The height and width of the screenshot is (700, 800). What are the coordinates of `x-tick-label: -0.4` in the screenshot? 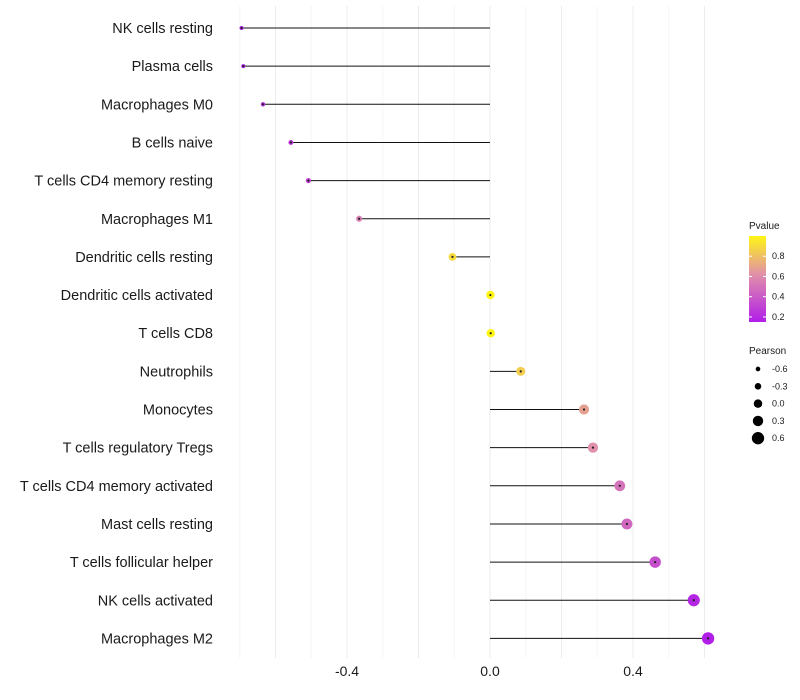 It's located at (347, 671).